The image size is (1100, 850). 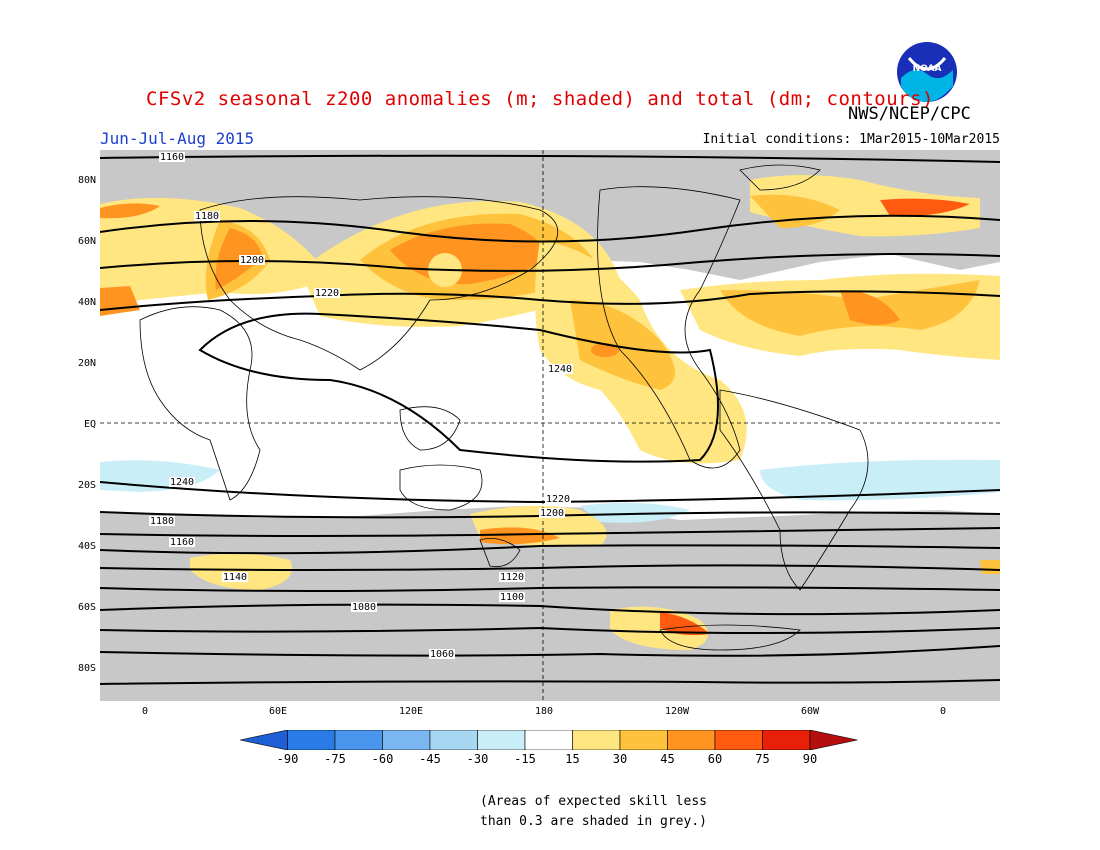 What do you see at coordinates (287, 759) in the screenshot?
I see `colorbar-tick-label: -90` at bounding box center [287, 759].